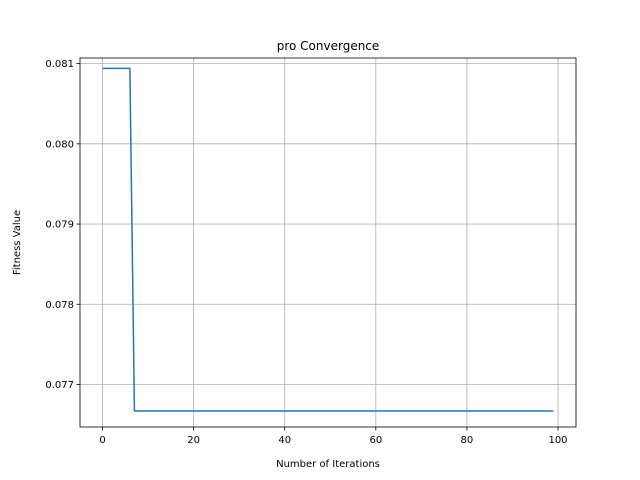 The width and height of the screenshot is (640, 480). I want to click on x-tick-label: 60, so click(375, 440).